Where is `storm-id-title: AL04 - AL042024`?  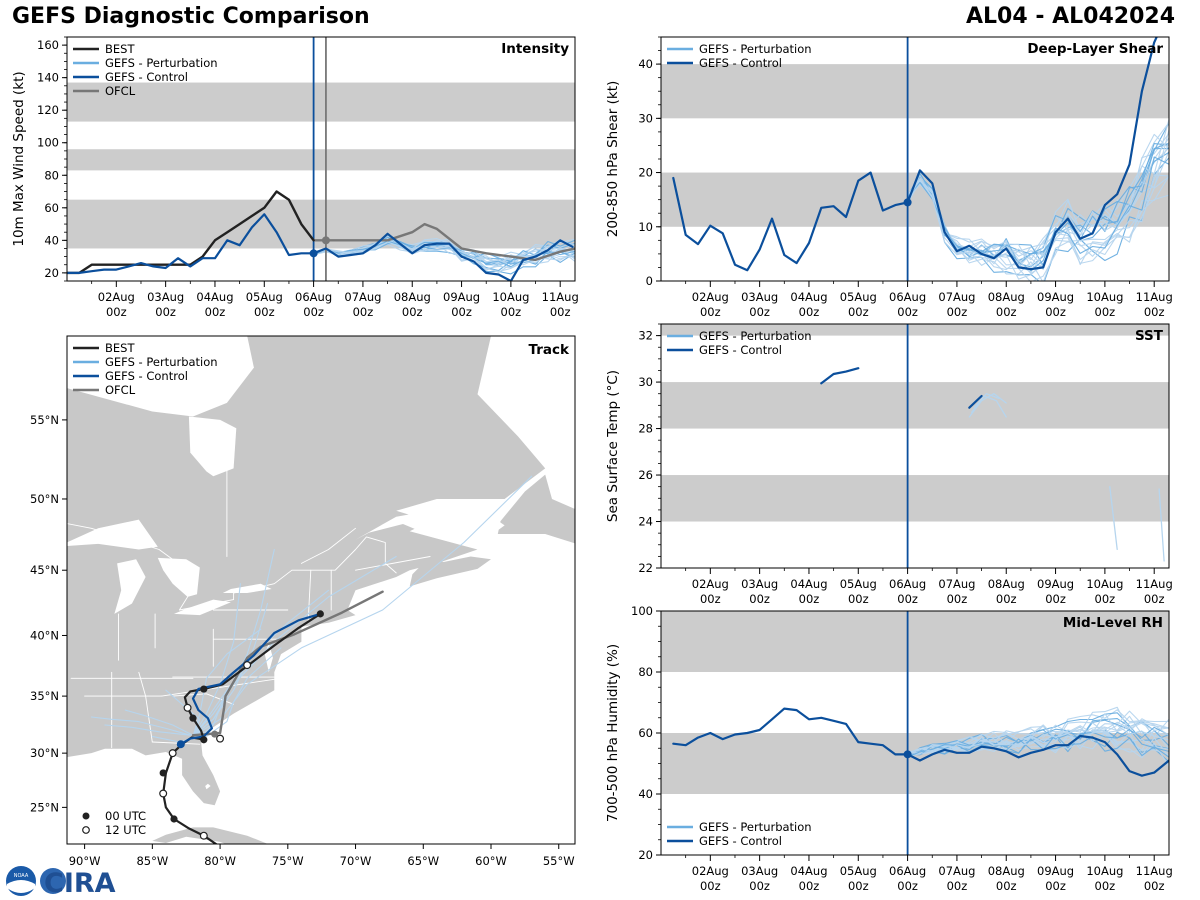 storm-id-title: AL04 - AL042024 is located at coordinates (1070, 16).